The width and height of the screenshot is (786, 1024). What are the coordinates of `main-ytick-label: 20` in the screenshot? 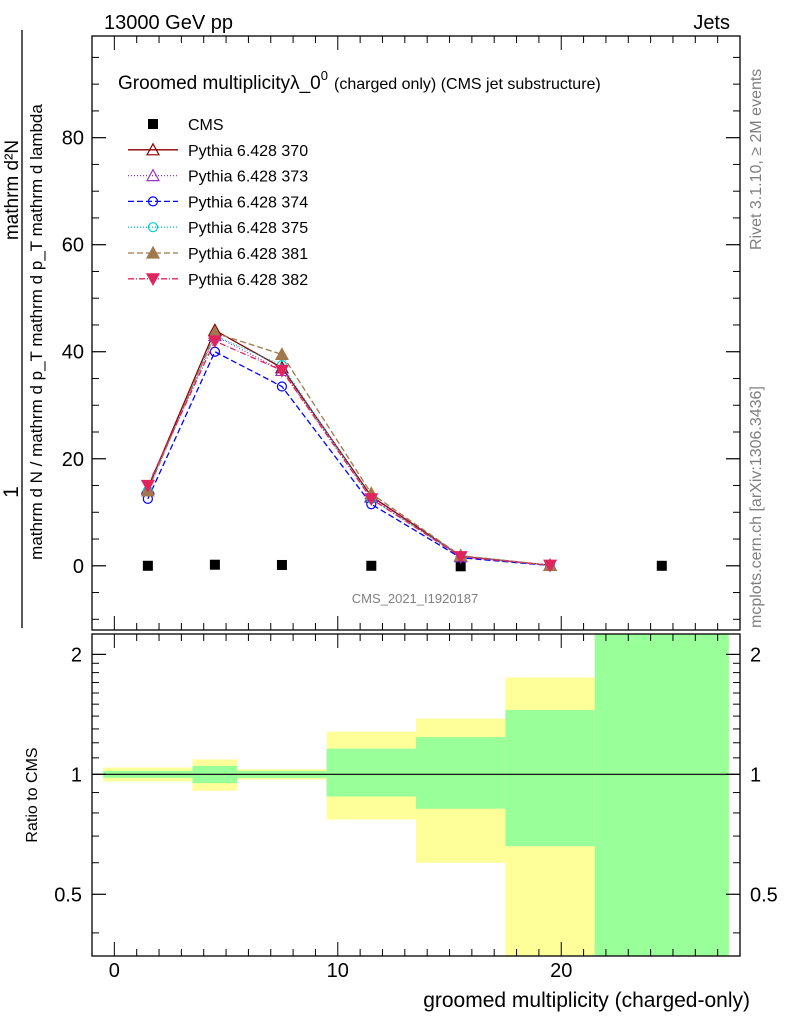 It's located at (73, 460).